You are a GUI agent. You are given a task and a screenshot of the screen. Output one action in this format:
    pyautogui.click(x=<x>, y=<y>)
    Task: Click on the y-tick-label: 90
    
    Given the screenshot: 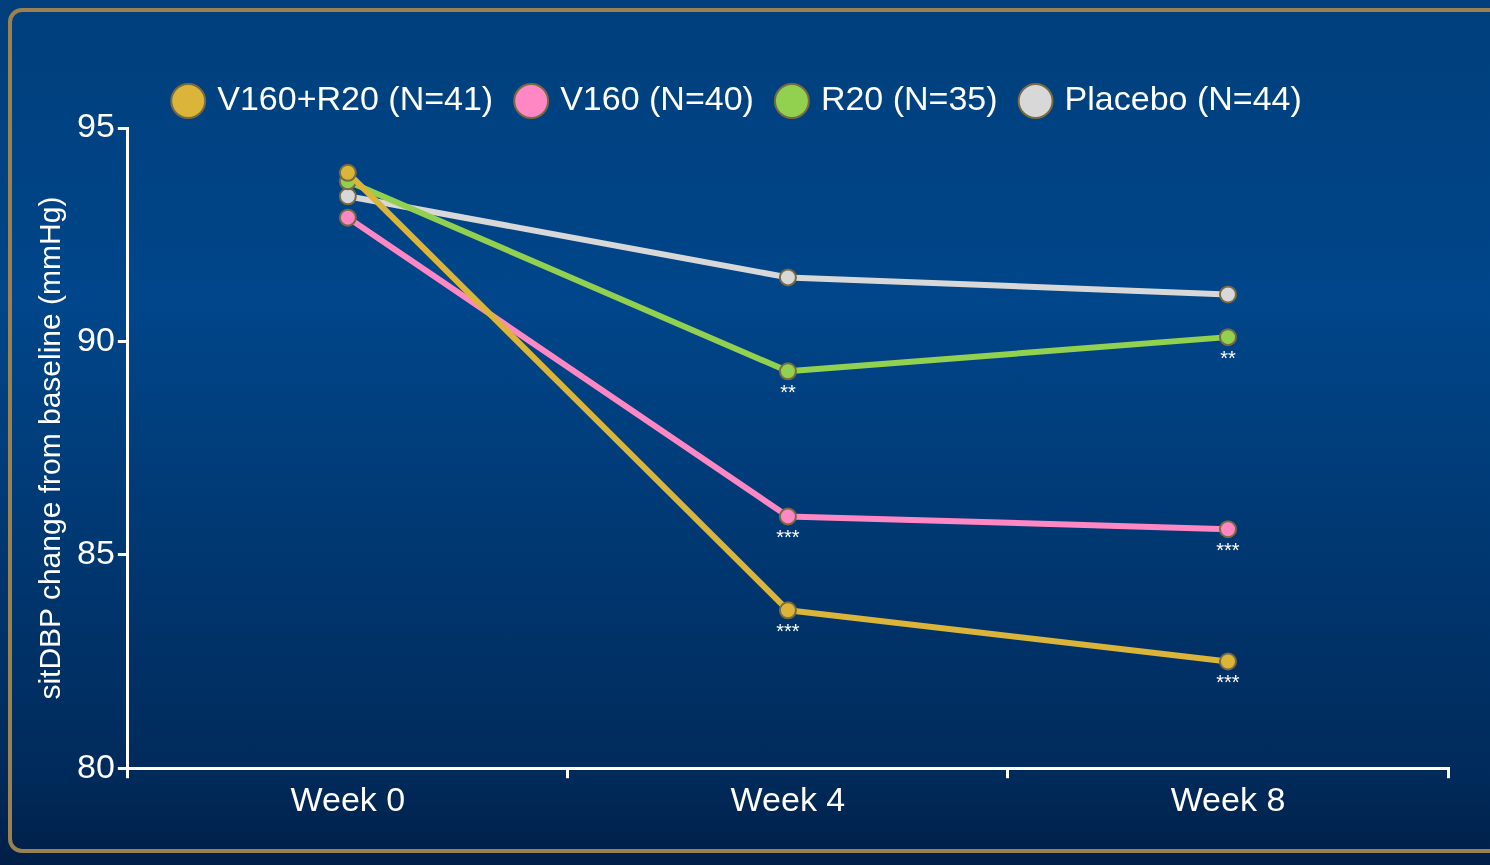 What is the action you would take?
    pyautogui.click(x=95, y=338)
    